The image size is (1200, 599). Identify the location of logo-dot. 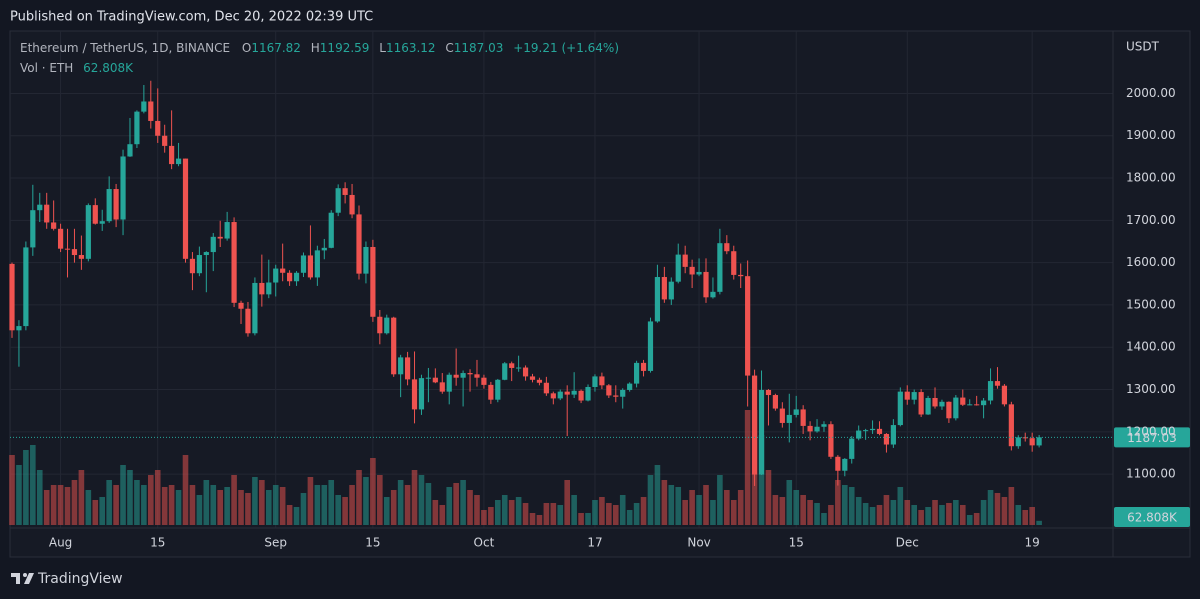
(25, 575).